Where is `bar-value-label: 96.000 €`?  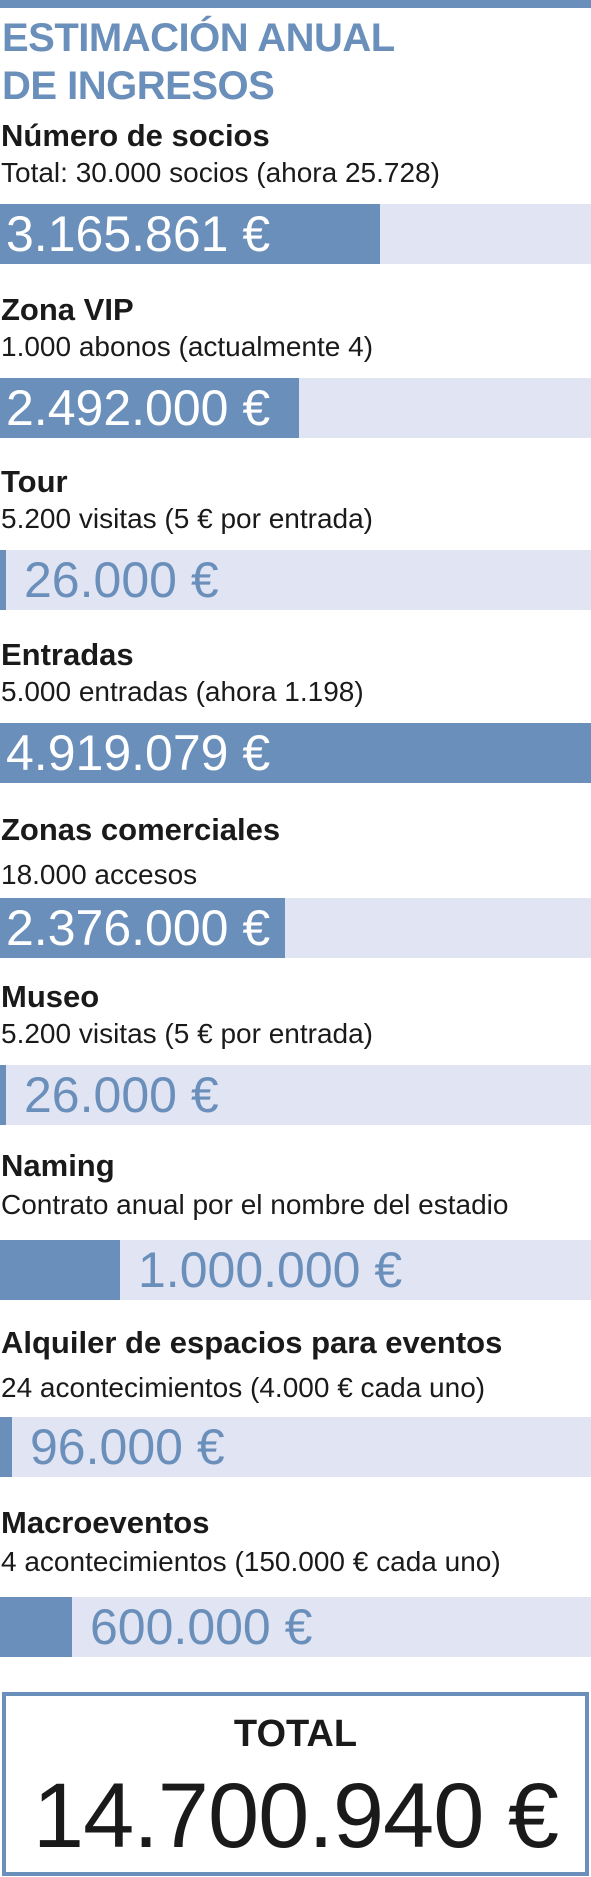 bar-value-label: 96.000 € is located at coordinates (127, 1447).